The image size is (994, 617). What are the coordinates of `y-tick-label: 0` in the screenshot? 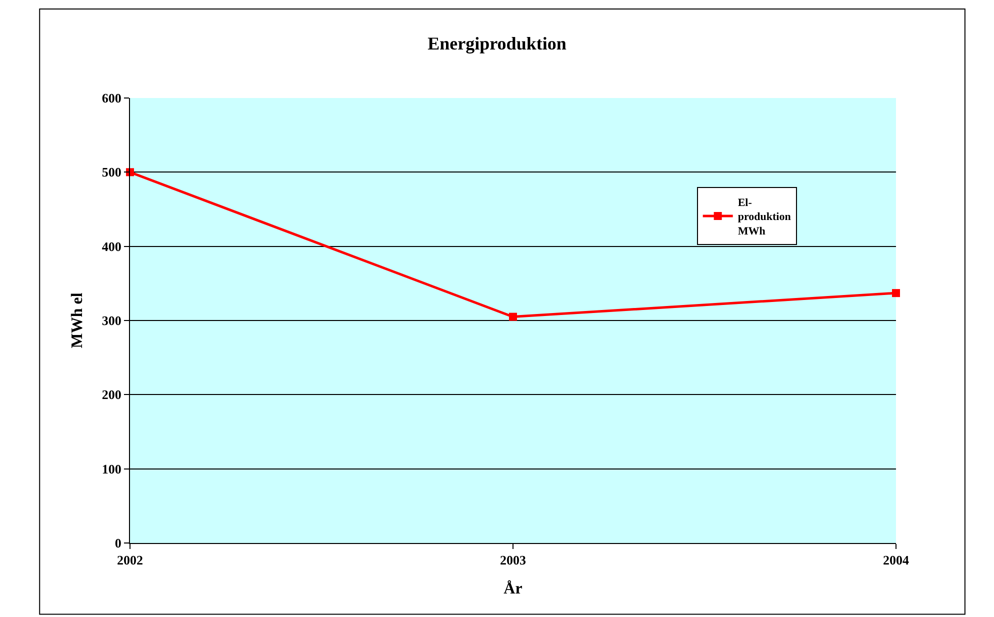 It's located at (118, 543).